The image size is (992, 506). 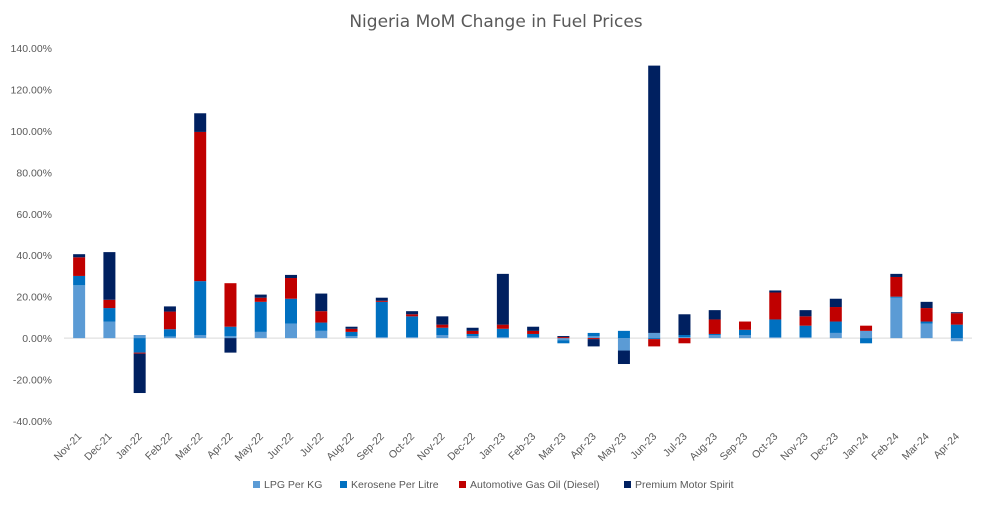 I want to click on x-tick-label: Jun-22, so click(x=280, y=446).